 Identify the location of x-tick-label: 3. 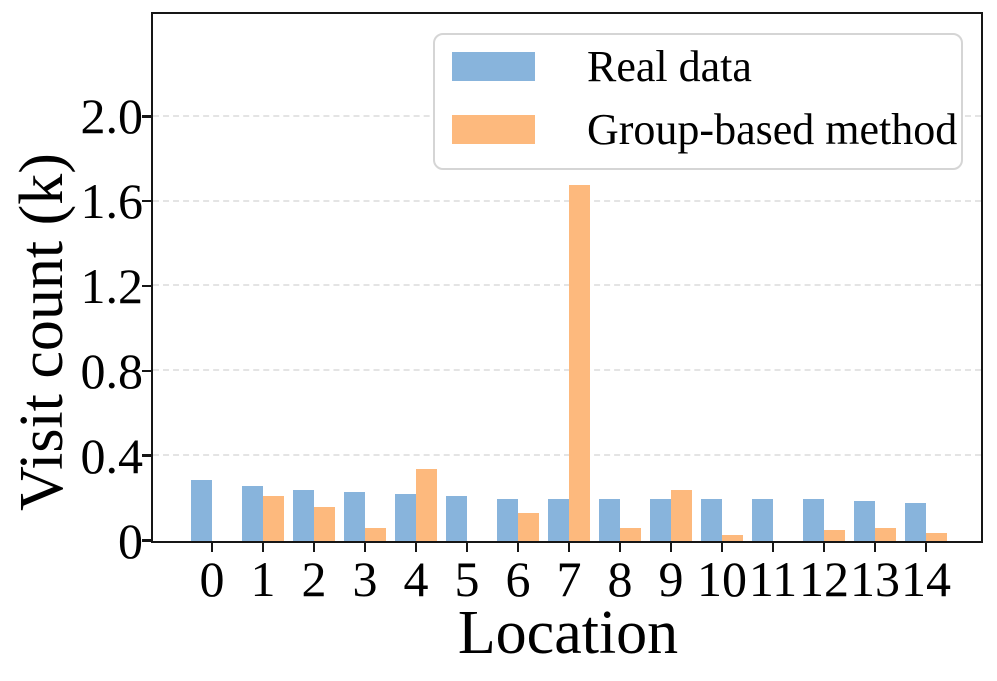
(365, 579).